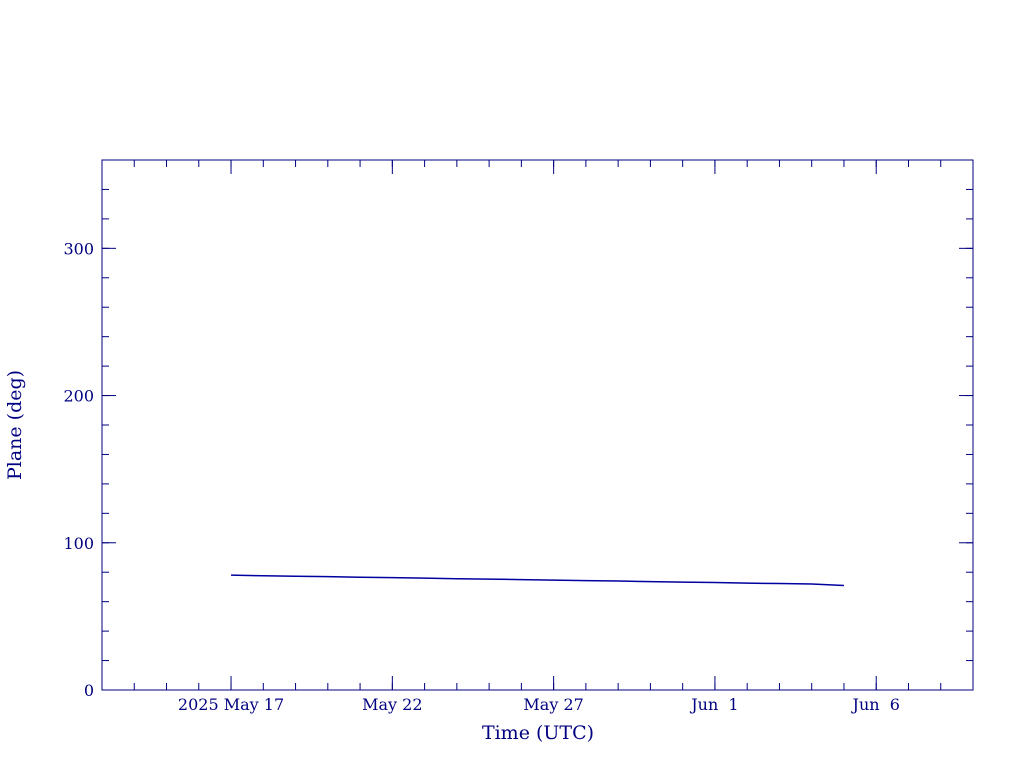  I want to click on y-tick-label: 200, so click(78, 396).